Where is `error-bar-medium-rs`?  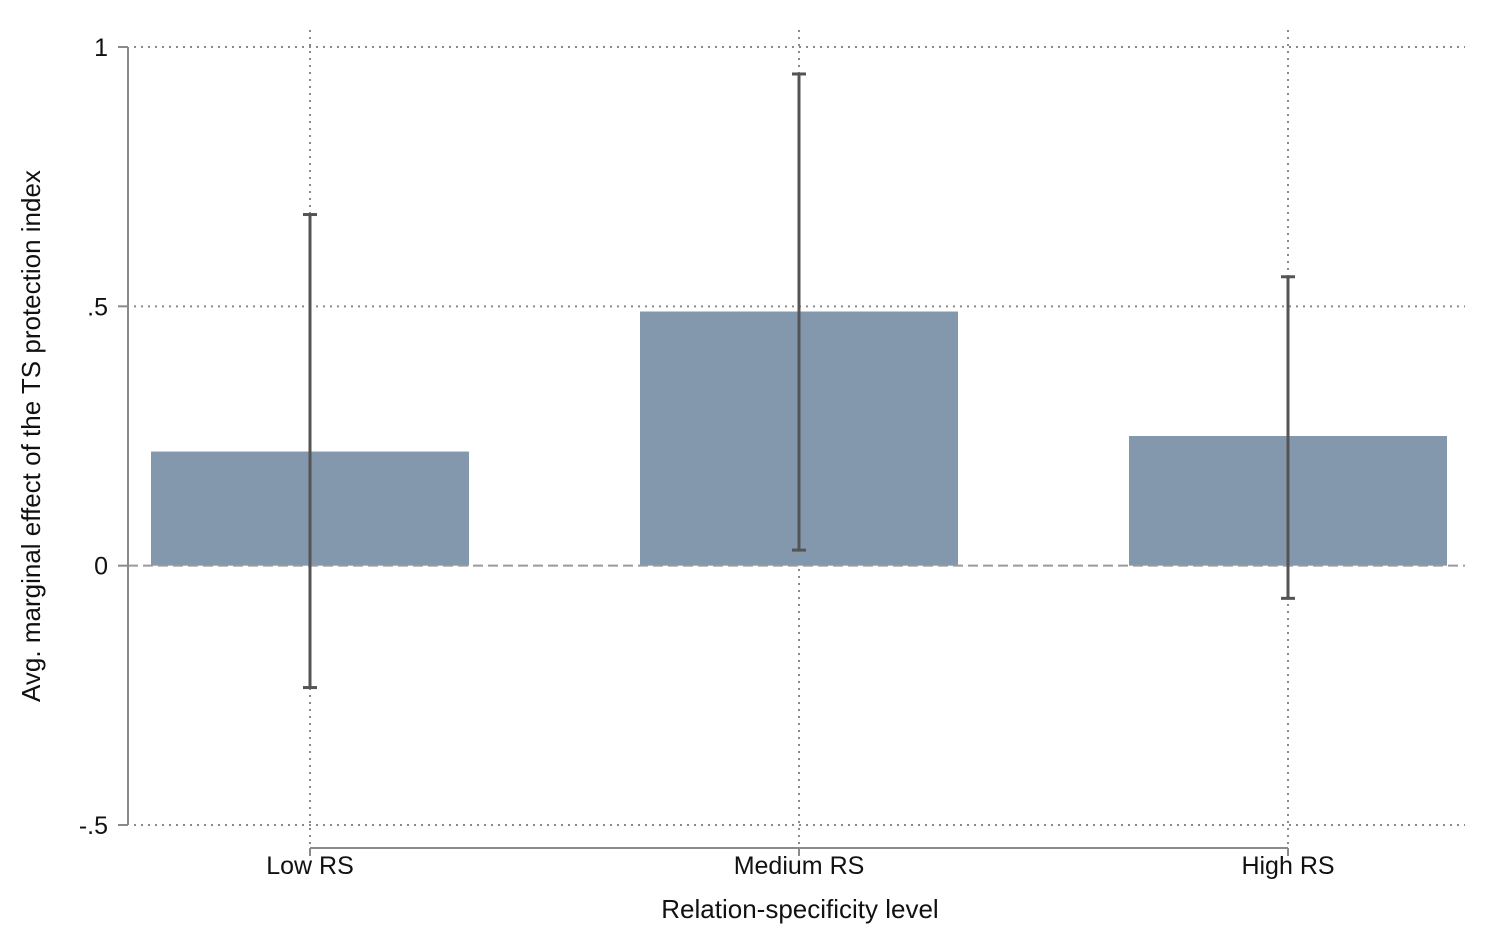 error-bar-medium-rs is located at coordinates (799, 312).